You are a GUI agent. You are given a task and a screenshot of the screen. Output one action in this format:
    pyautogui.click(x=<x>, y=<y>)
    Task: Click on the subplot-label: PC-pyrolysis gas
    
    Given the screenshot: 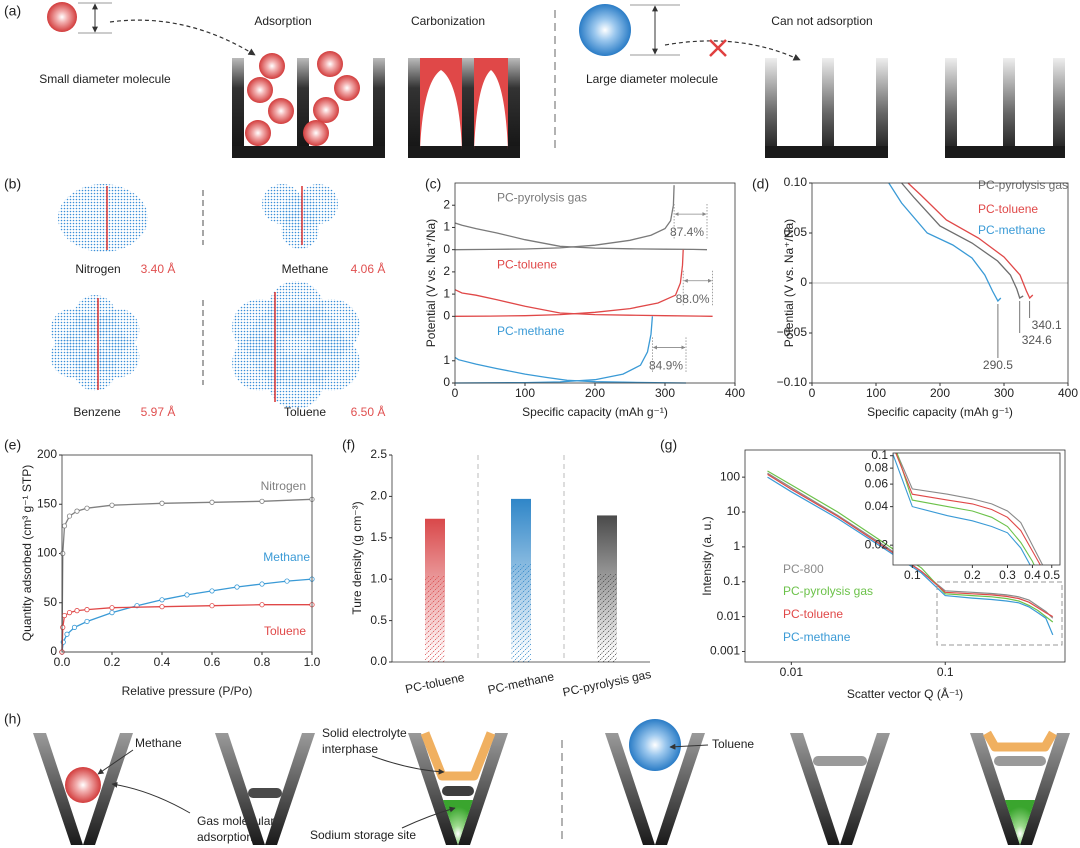 What is the action you would take?
    pyautogui.click(x=542, y=198)
    